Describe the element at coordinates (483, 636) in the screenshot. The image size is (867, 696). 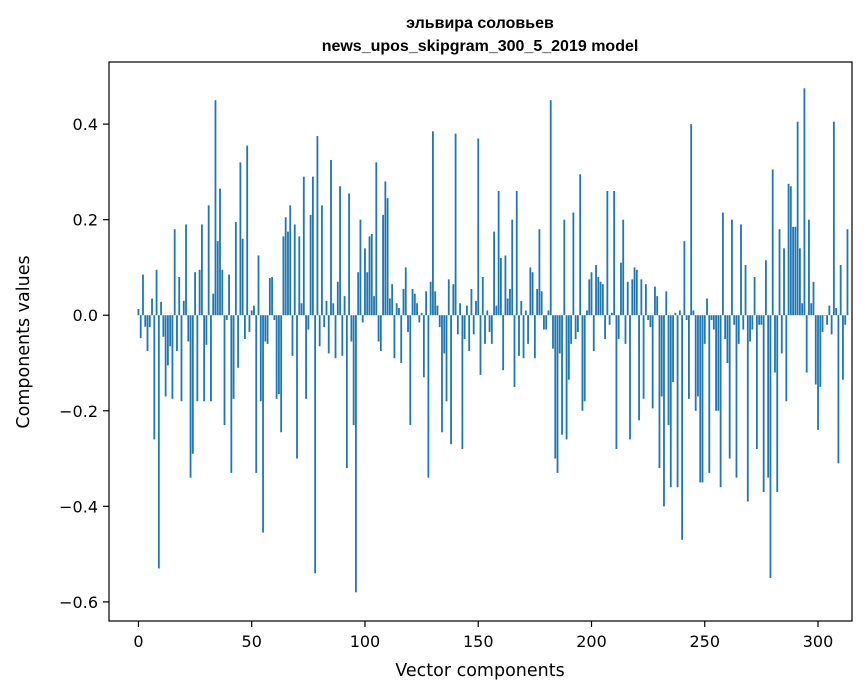
I see `x-axis-ticks: 0 50 100 150 200 250 300` at that location.